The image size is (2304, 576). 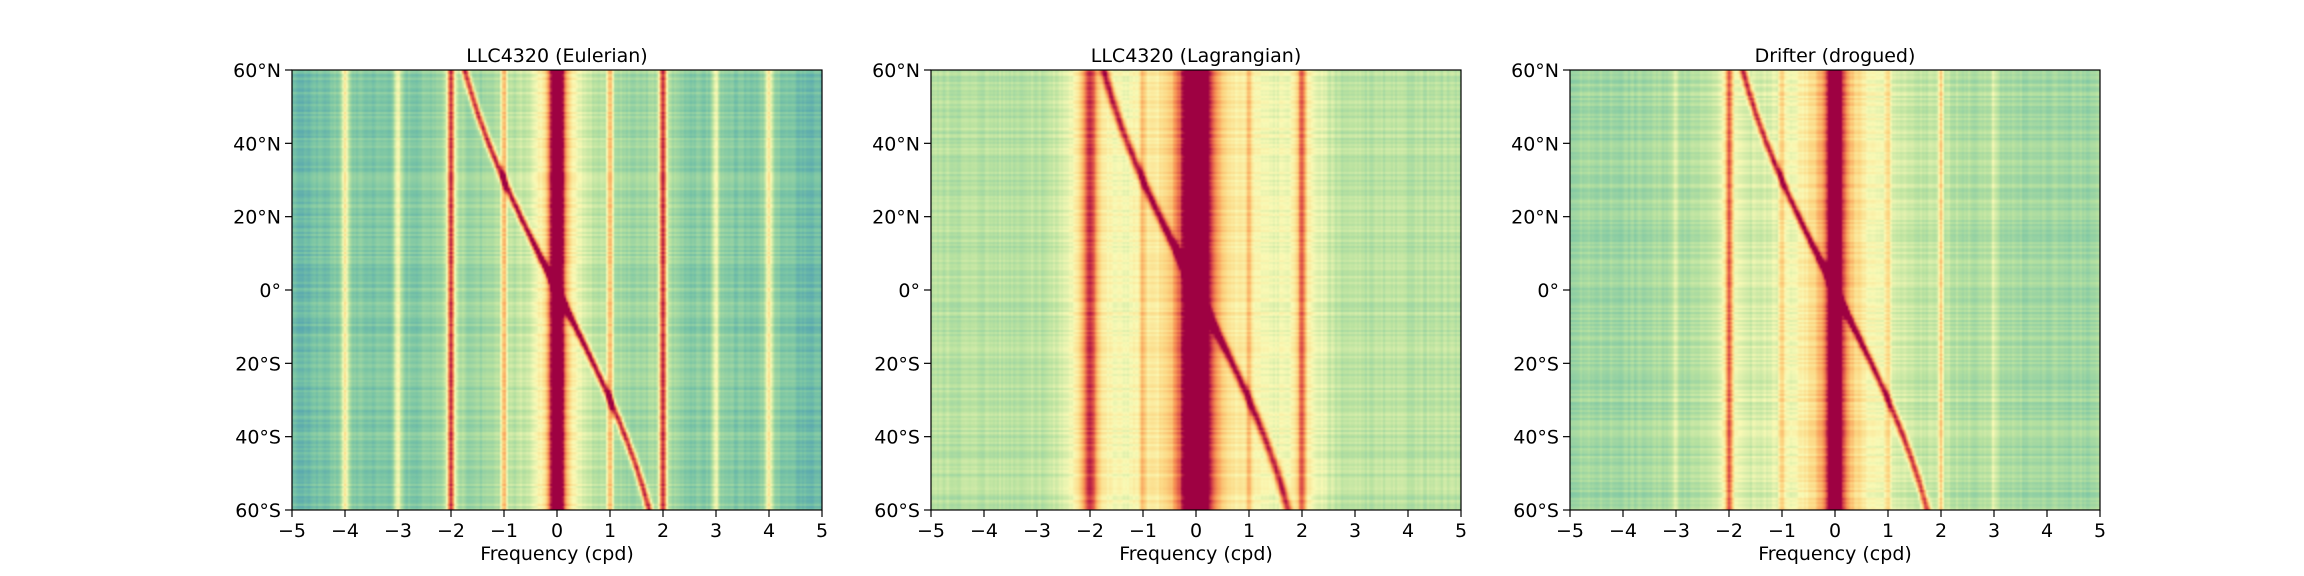 I want to click on panel-title: LLC4320 (Eulerian), so click(x=556, y=56).